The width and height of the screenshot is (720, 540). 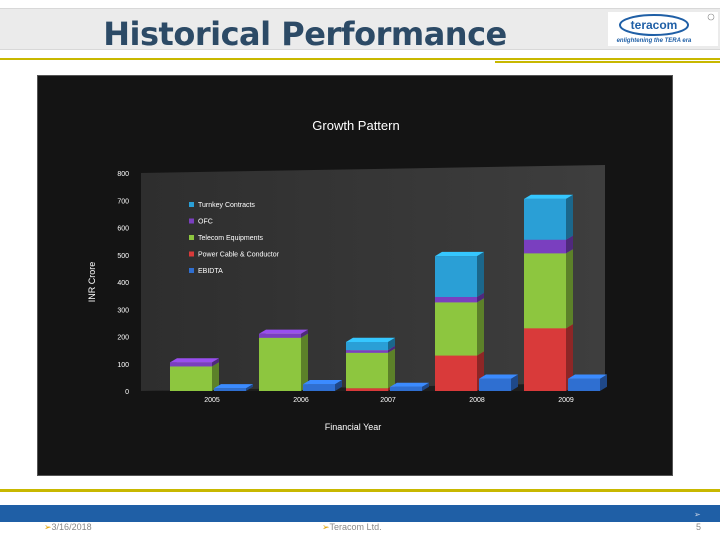 What do you see at coordinates (123, 174) in the screenshot?
I see `y-tick-label: 800` at bounding box center [123, 174].